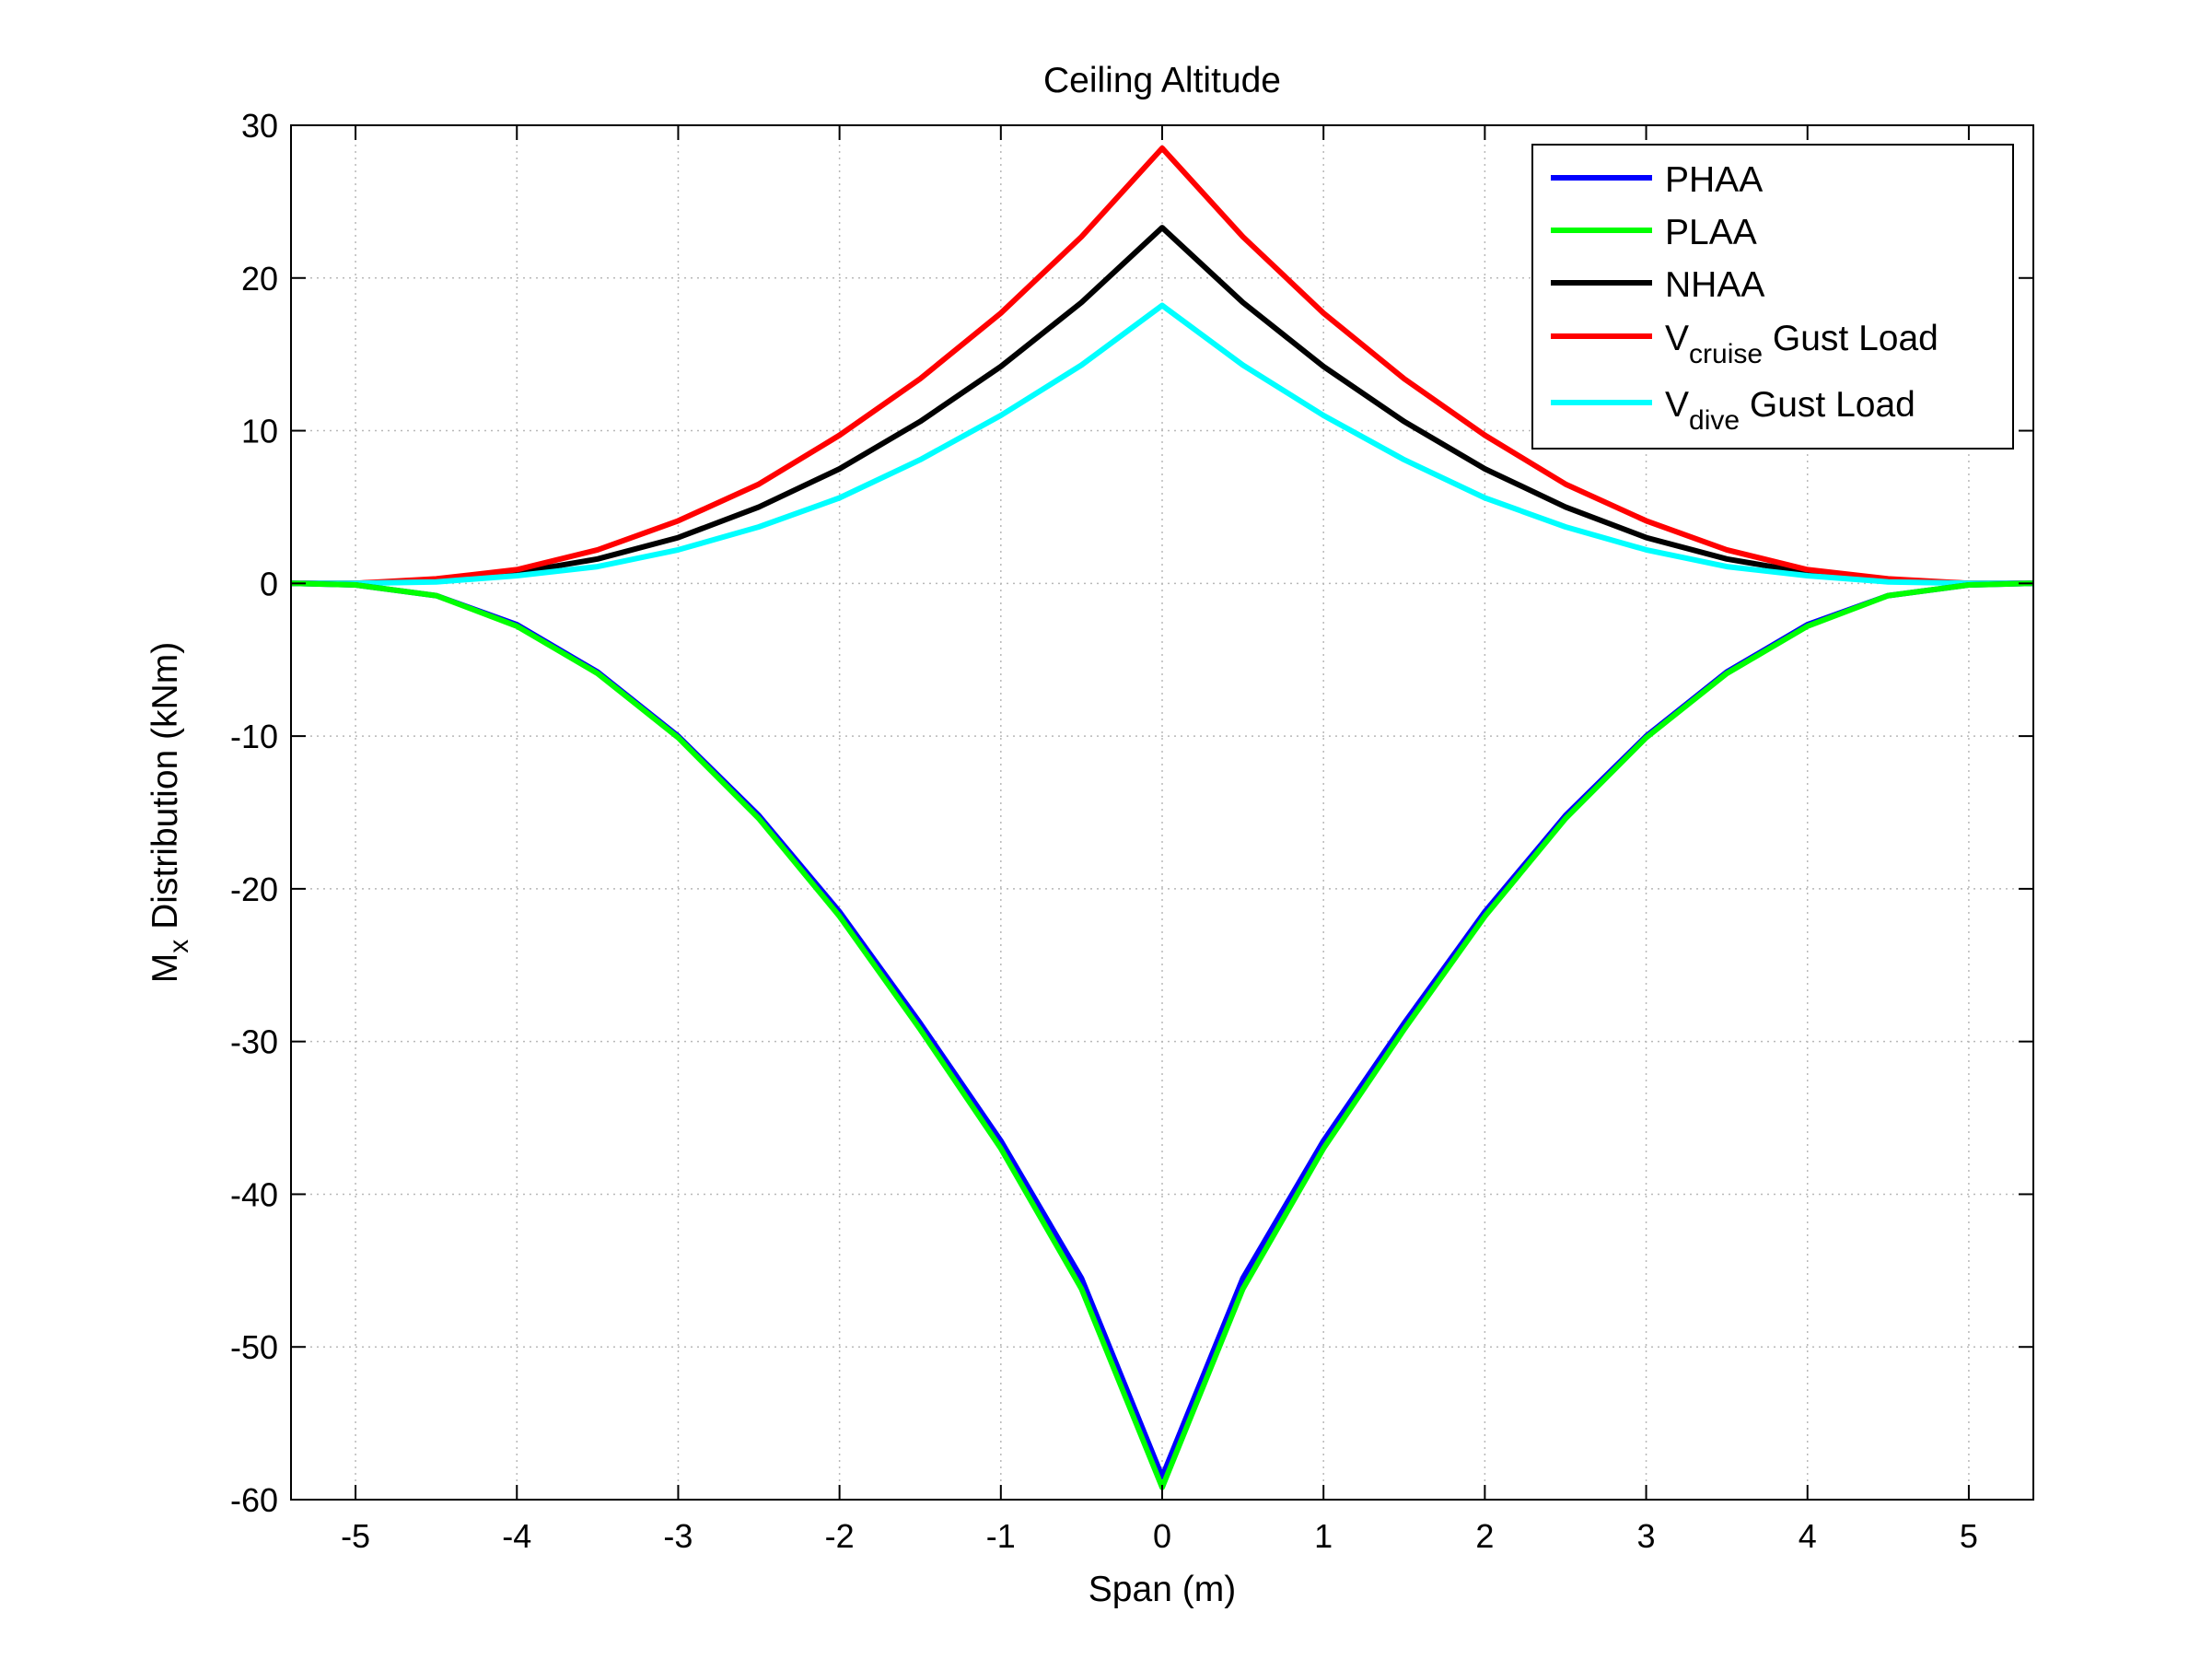  Describe the element at coordinates (269, 583) in the screenshot. I see `y-tick-label: 0` at that location.